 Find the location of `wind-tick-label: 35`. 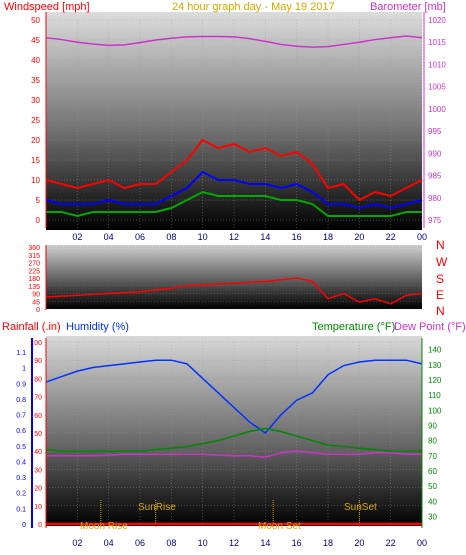

wind-tick-label: 35 is located at coordinates (35, 80).